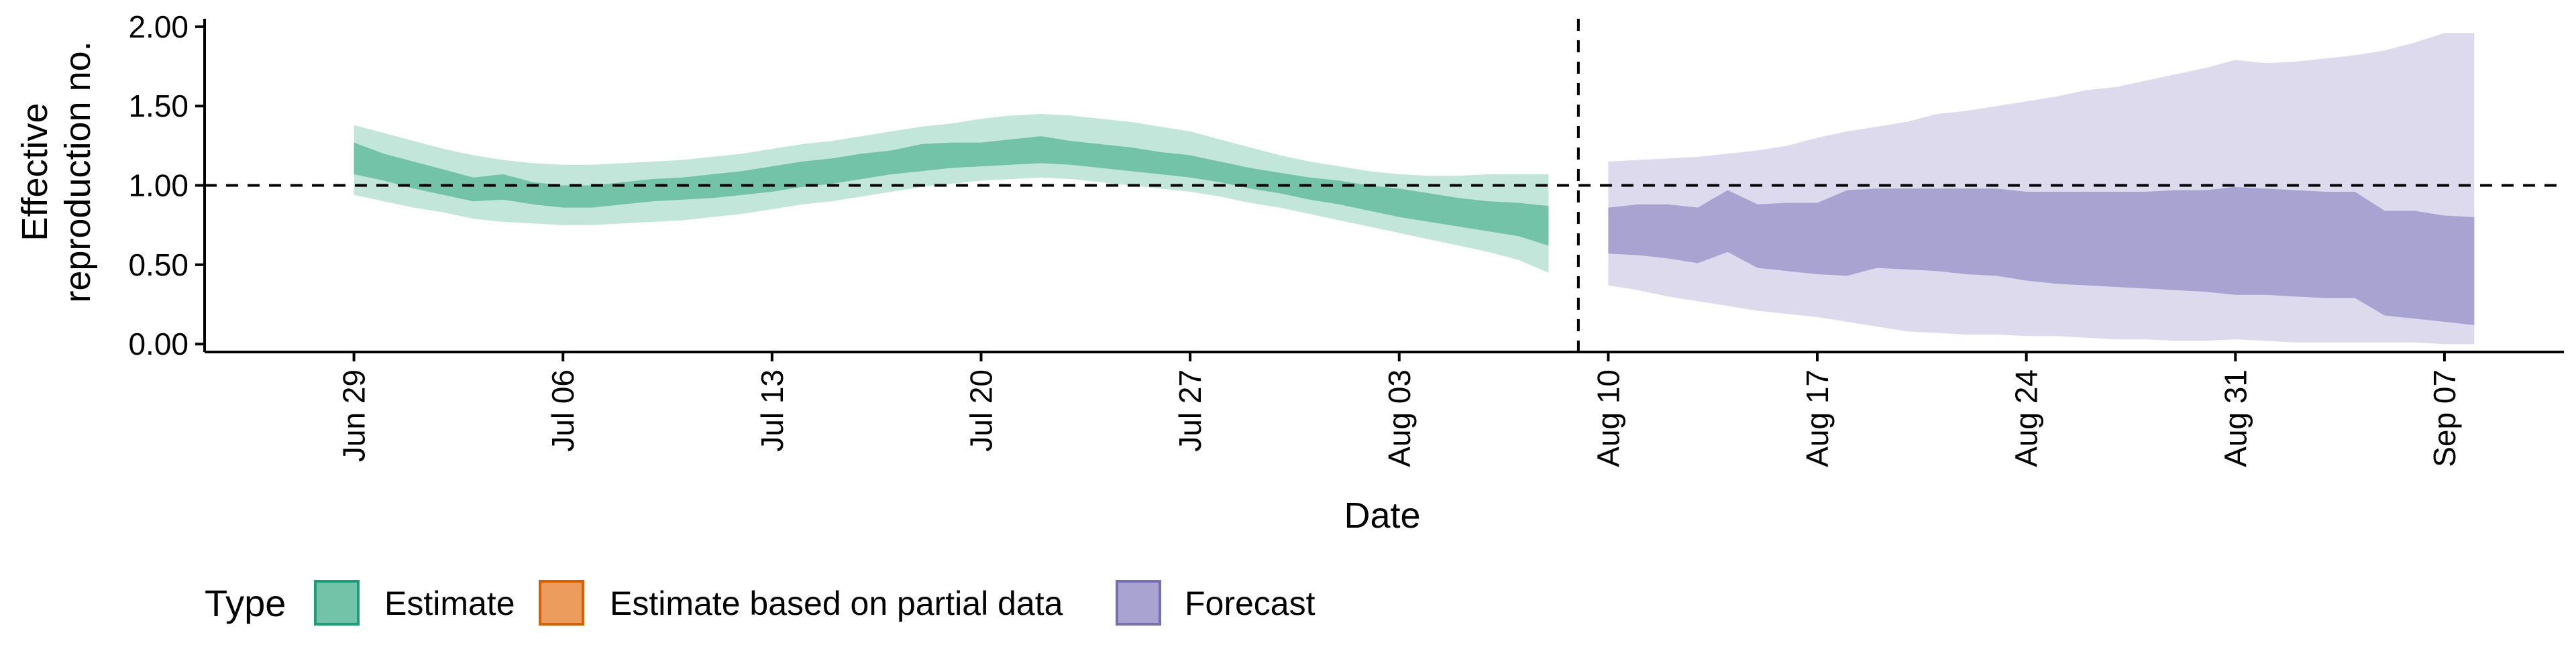  I want to click on y-tick-label: 1.00, so click(158, 185).